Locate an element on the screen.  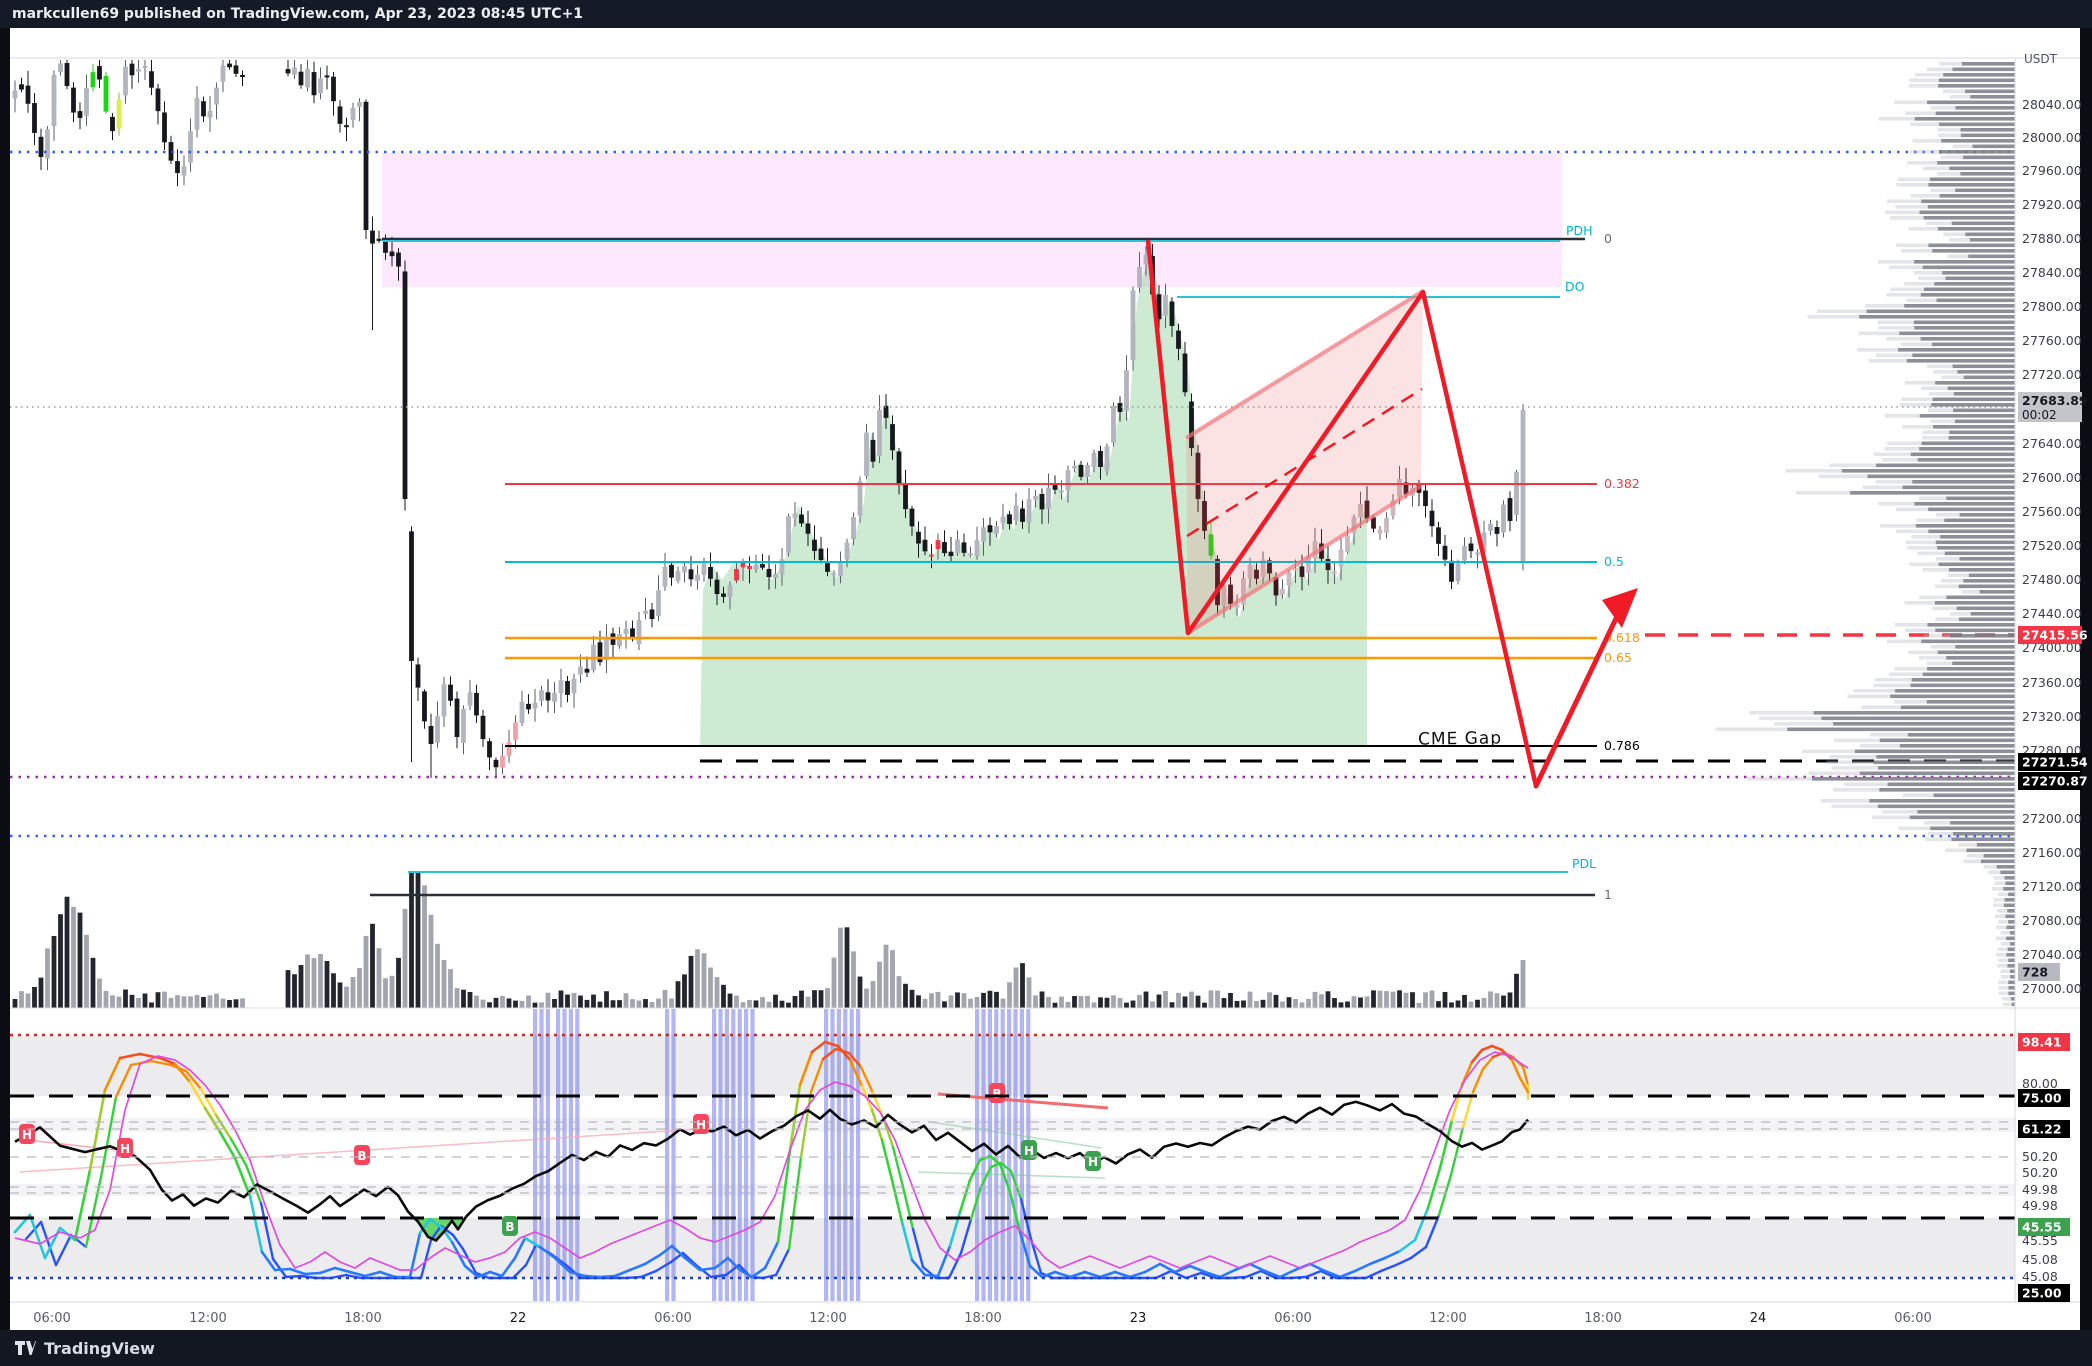
tradingview-logo-icon is located at coordinates (25, 1348).